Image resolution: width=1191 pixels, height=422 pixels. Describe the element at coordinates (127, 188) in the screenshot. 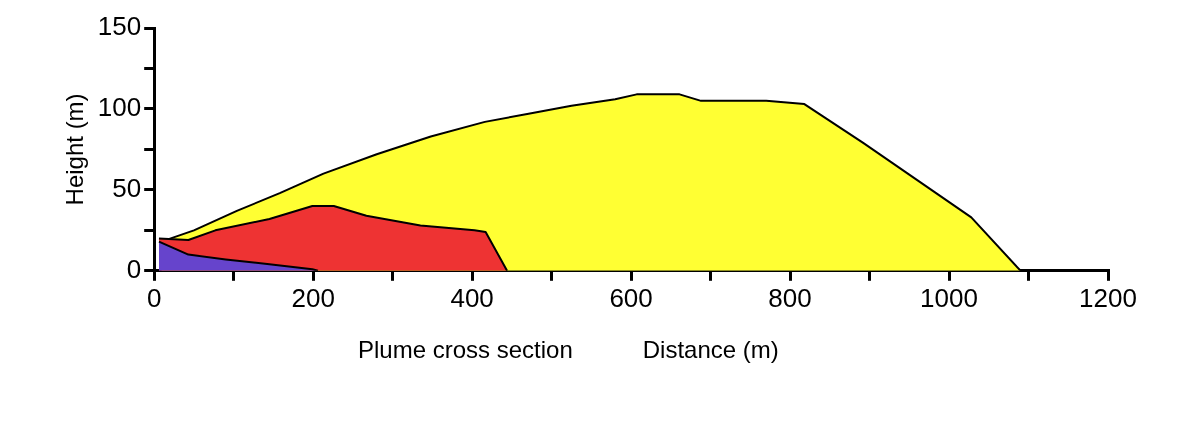

I see `y-tick-label: 50` at that location.